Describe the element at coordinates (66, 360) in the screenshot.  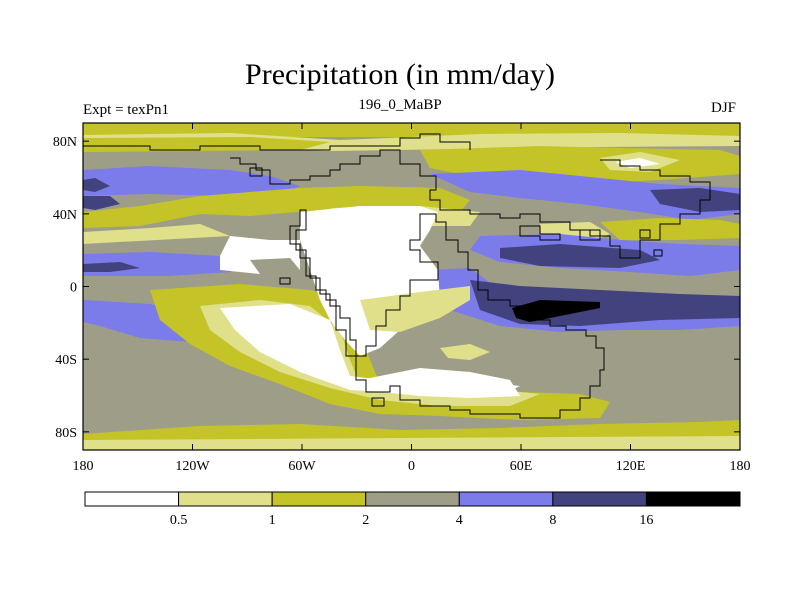
I see `lat-tick-label: 40S` at that location.